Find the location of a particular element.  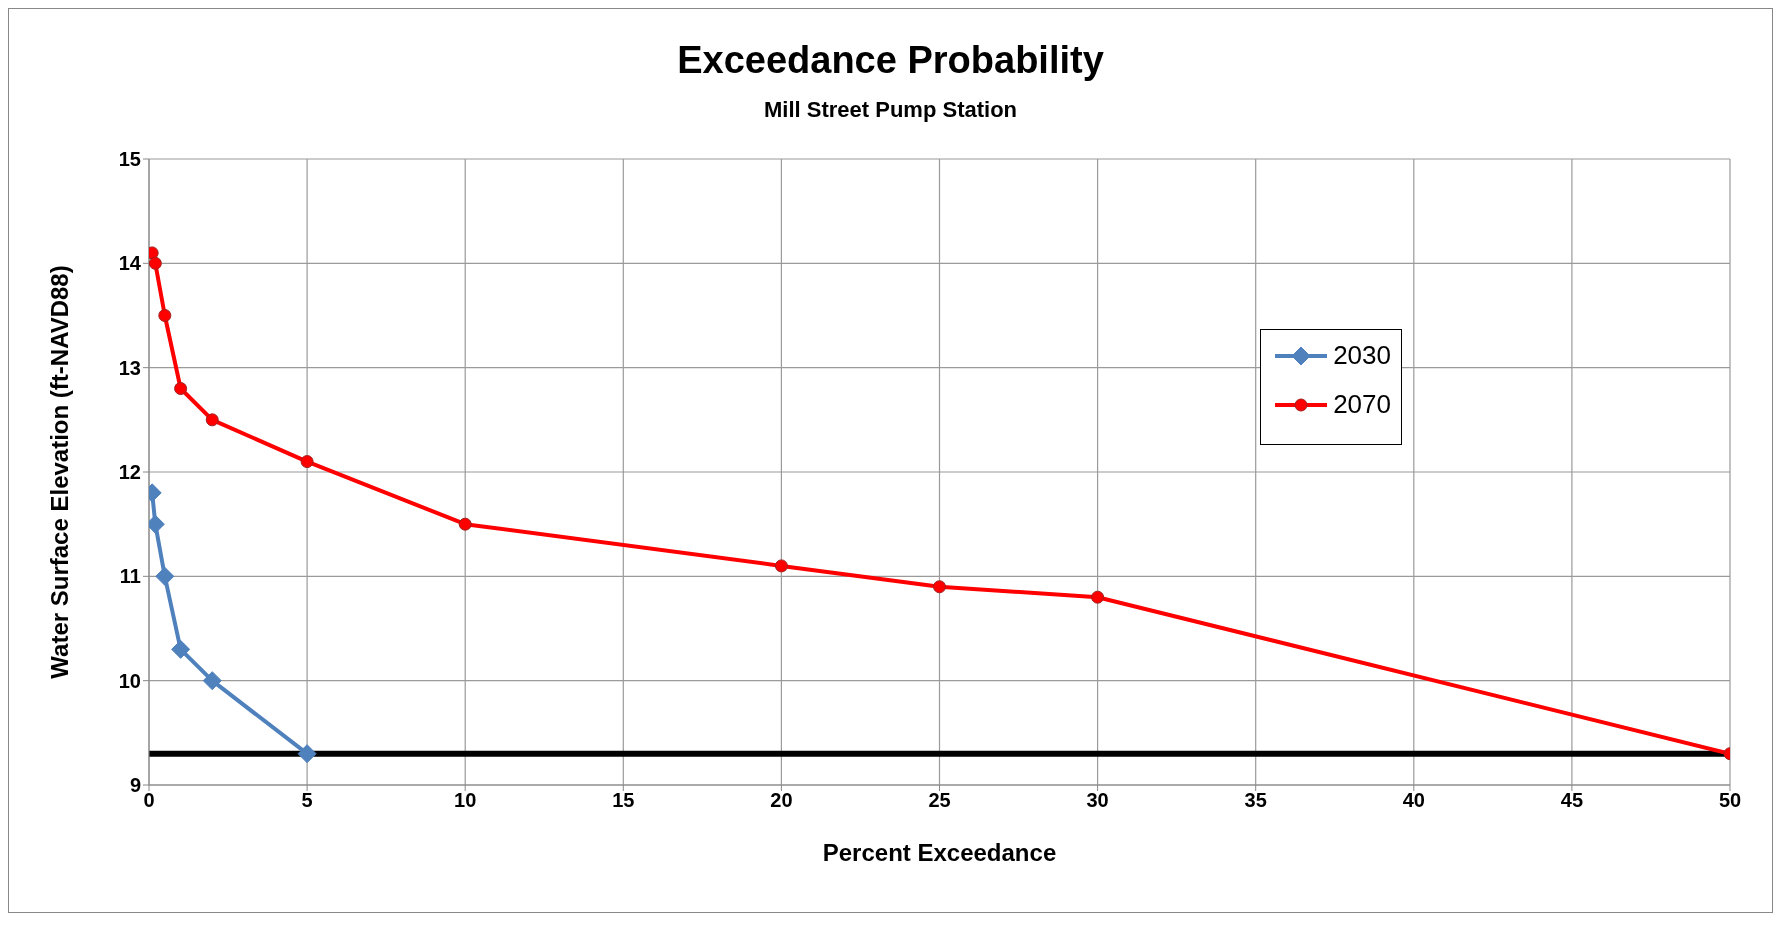

x-tick-label: 0 is located at coordinates (149, 800).